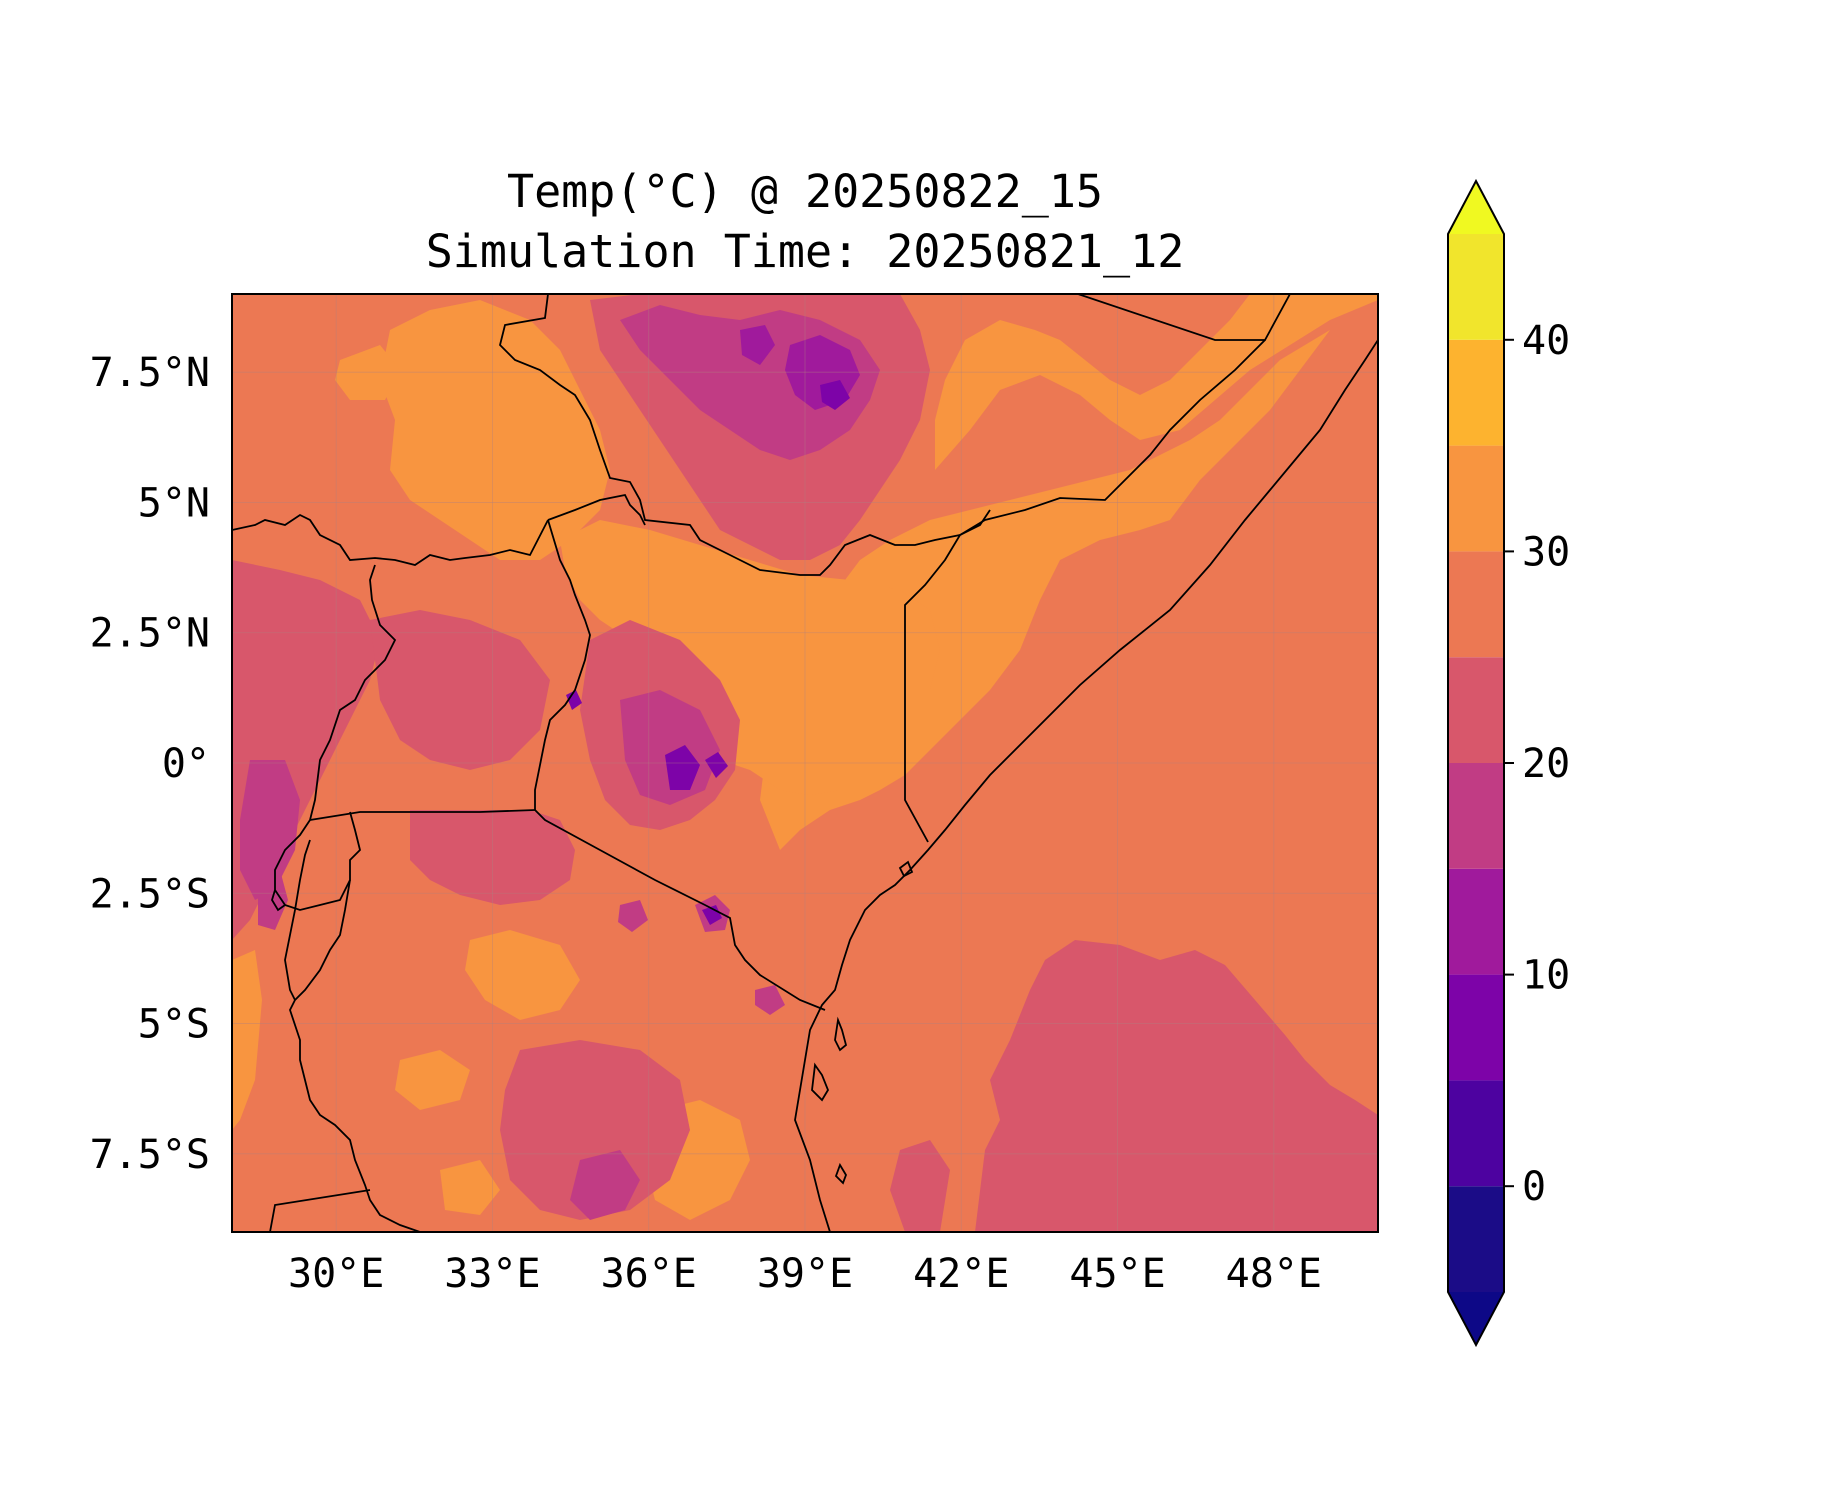 The width and height of the screenshot is (1833, 1500). What do you see at coordinates (574, 700) in the screenshot?
I see `coldest-elgon` at bounding box center [574, 700].